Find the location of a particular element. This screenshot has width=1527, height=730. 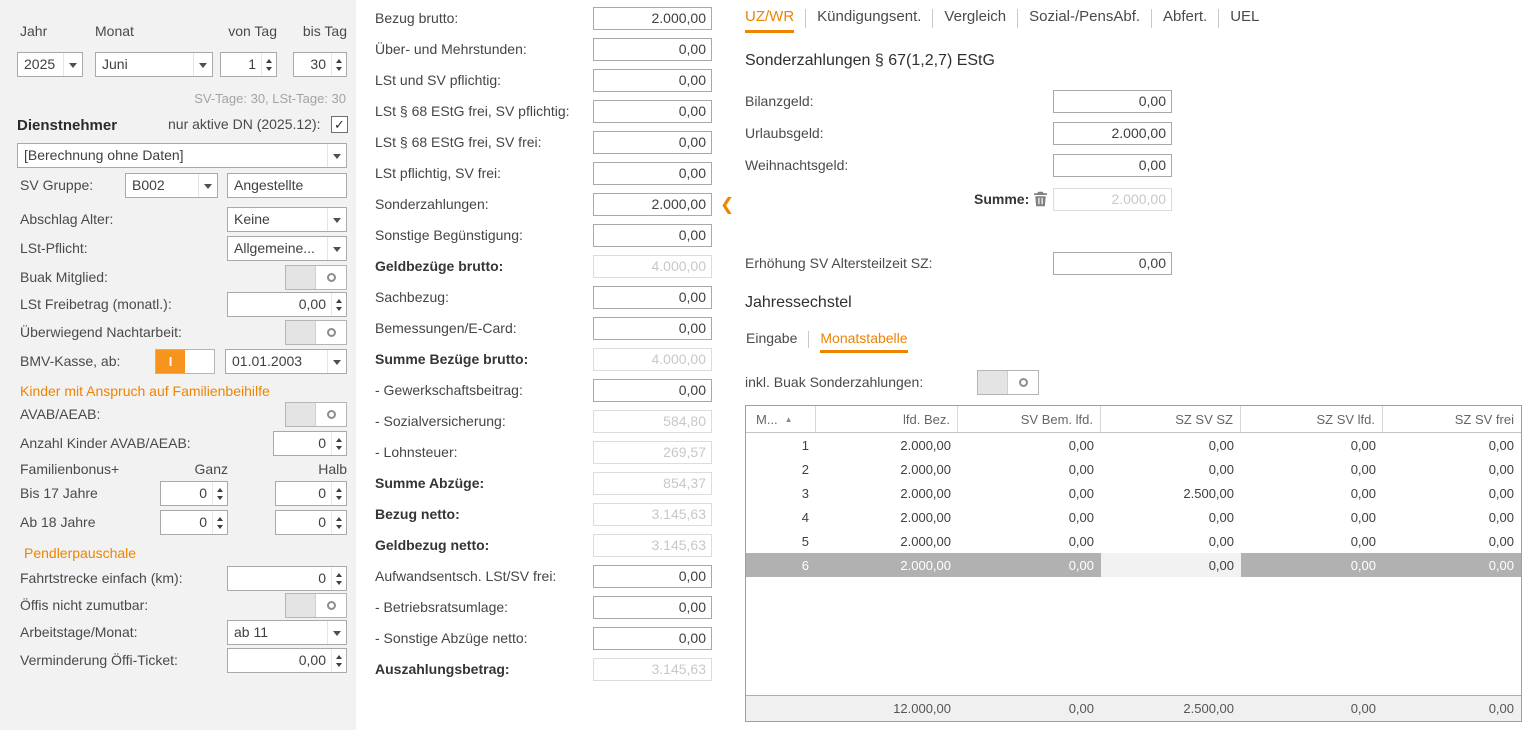

column-header: SZ SV SZ is located at coordinates (1171, 419).